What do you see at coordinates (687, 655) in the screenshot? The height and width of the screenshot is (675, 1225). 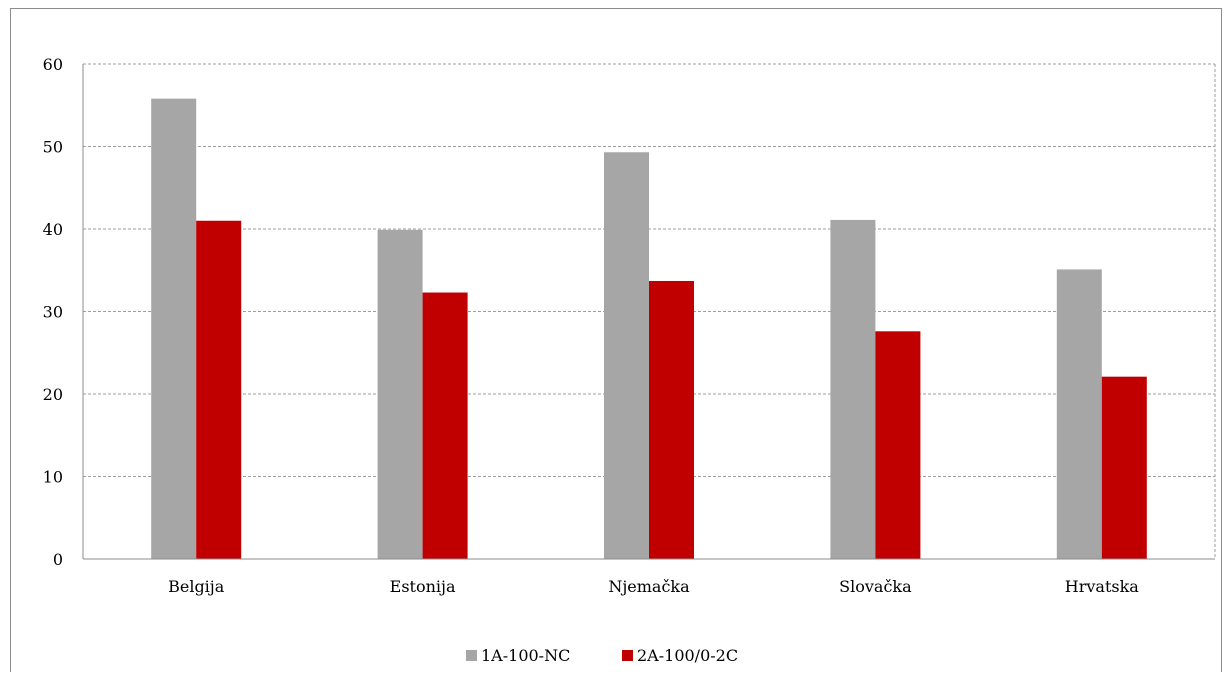 I see `legend-label-2: 2A-100/0-2C` at bounding box center [687, 655].